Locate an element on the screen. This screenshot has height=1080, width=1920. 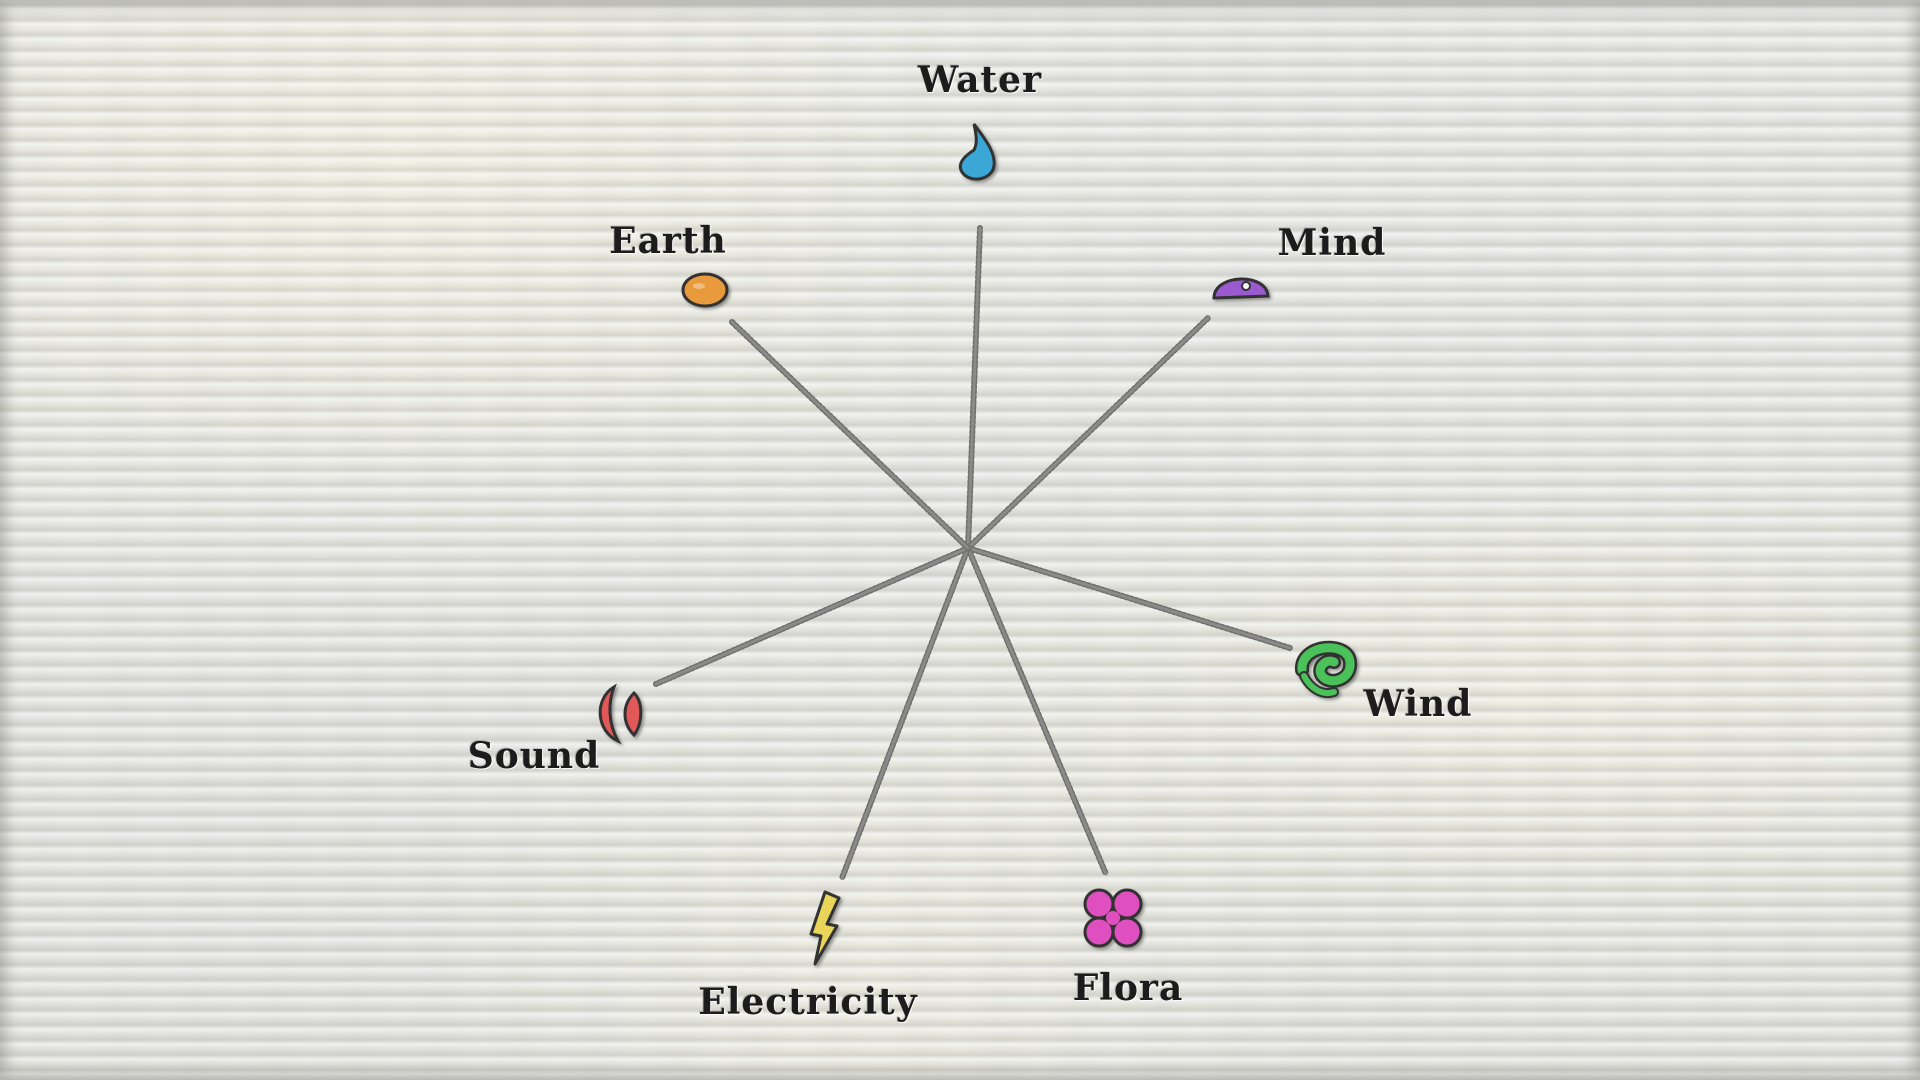
spoke-core-water is located at coordinates (974, 388).